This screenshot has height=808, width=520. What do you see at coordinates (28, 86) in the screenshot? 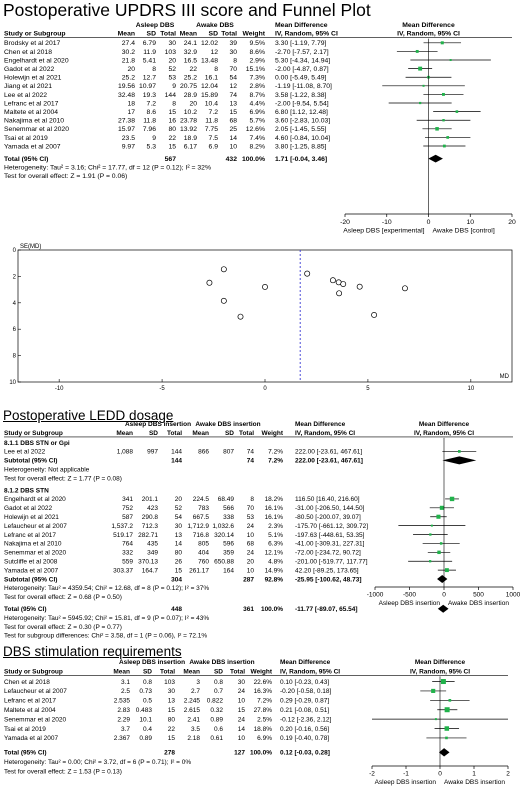
I see `study-name: Jiang et al 2021` at bounding box center [28, 86].